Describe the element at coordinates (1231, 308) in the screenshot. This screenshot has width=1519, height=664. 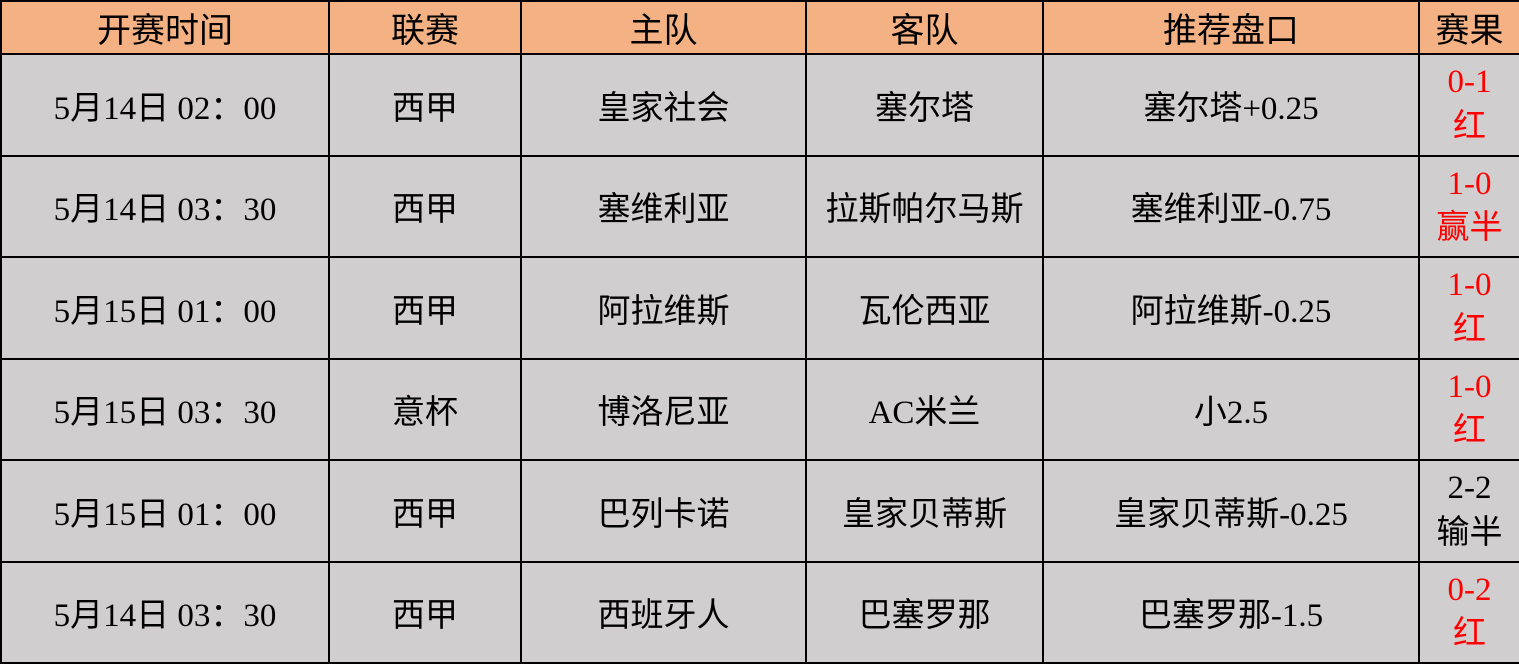
I see `cell-handicap: 阿拉维斯-0.25` at that location.